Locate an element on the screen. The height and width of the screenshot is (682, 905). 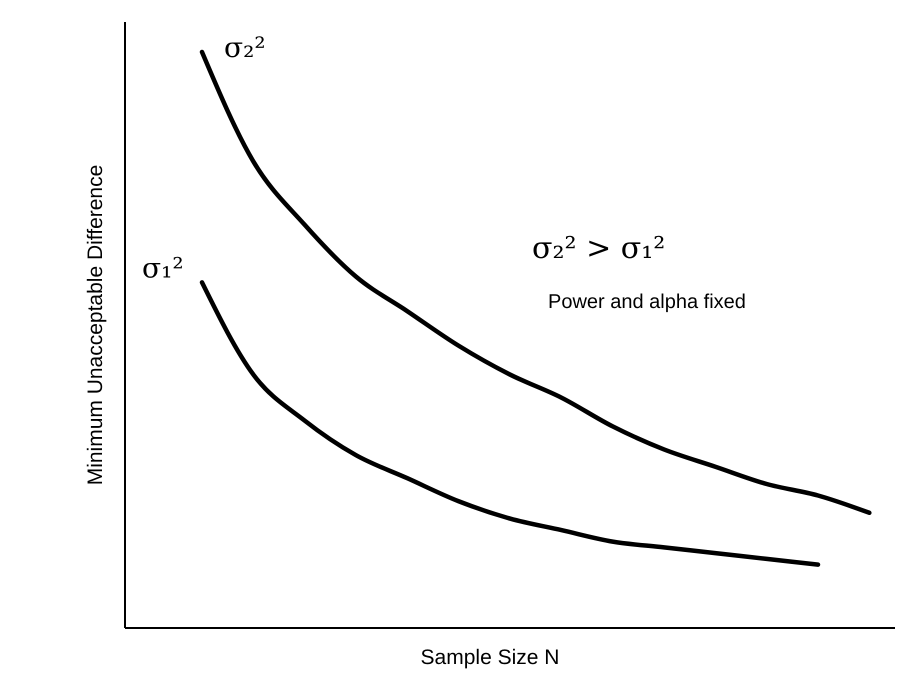
series-label: σ₁² is located at coordinates (163, 267).